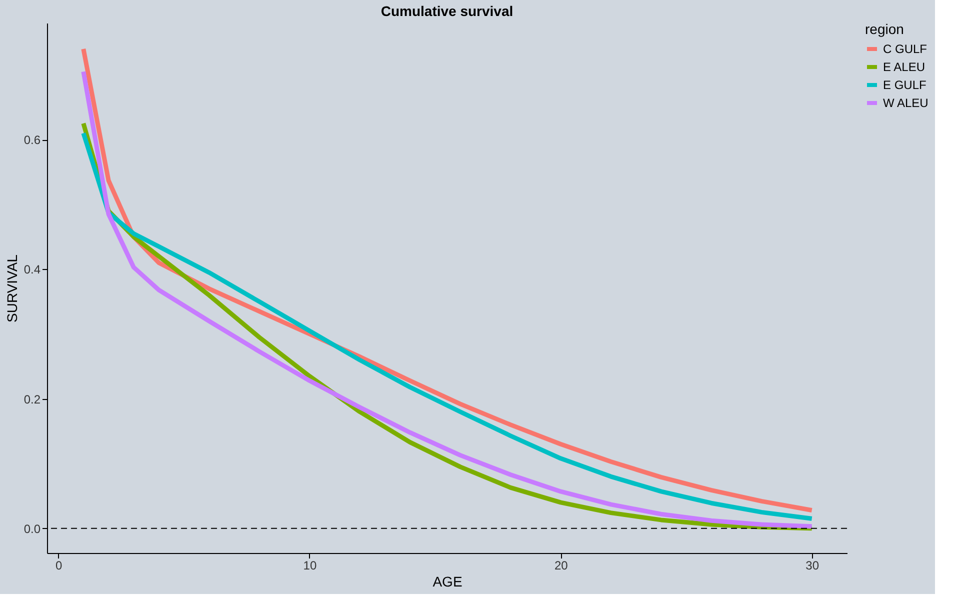 The width and height of the screenshot is (967, 608). What do you see at coordinates (12, 288) in the screenshot?
I see `y-axis-title: SURVIVAL` at bounding box center [12, 288].